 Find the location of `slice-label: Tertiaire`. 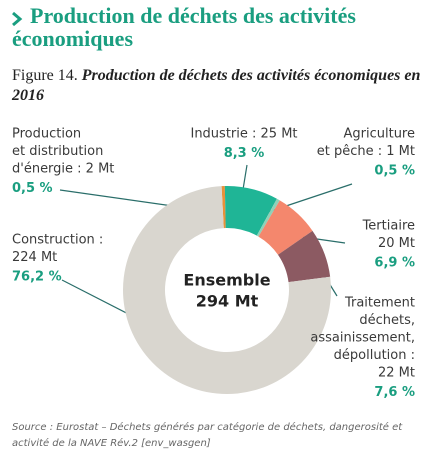

slice-label: Tertiaire is located at coordinates (388, 226).